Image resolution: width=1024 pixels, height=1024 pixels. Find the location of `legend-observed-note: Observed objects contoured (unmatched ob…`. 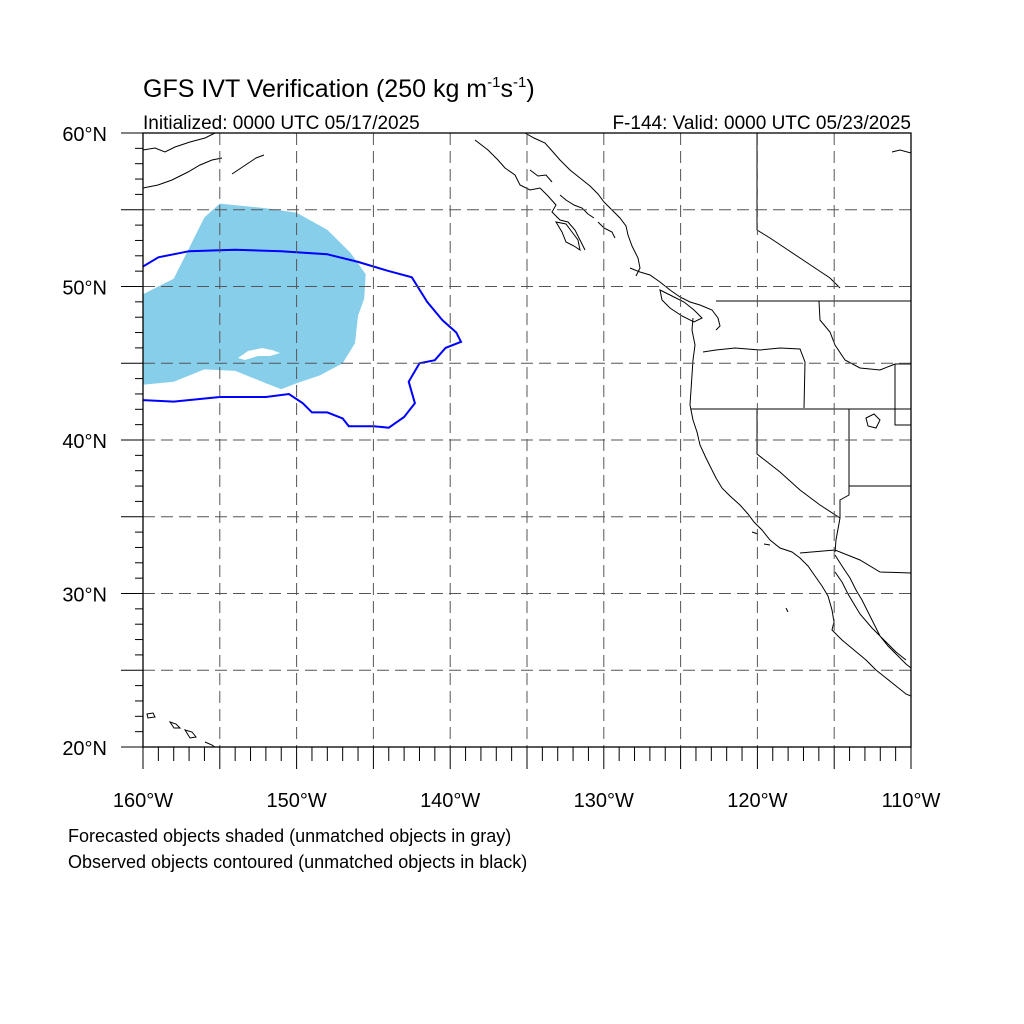

legend-observed-note: Observed objects contoured (unmatched ob… is located at coordinates (298, 862).